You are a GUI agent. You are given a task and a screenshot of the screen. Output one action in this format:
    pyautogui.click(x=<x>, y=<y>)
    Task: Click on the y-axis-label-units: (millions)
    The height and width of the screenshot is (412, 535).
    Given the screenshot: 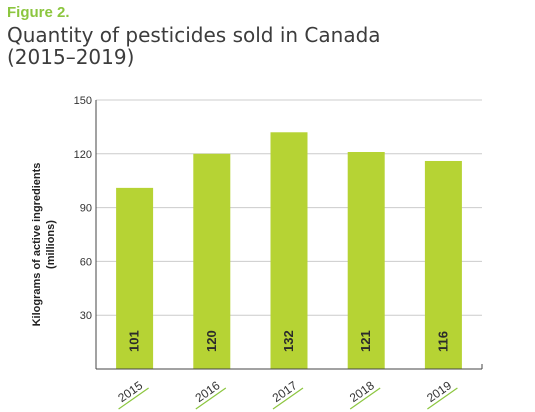 What is the action you would take?
    pyautogui.click(x=51, y=244)
    